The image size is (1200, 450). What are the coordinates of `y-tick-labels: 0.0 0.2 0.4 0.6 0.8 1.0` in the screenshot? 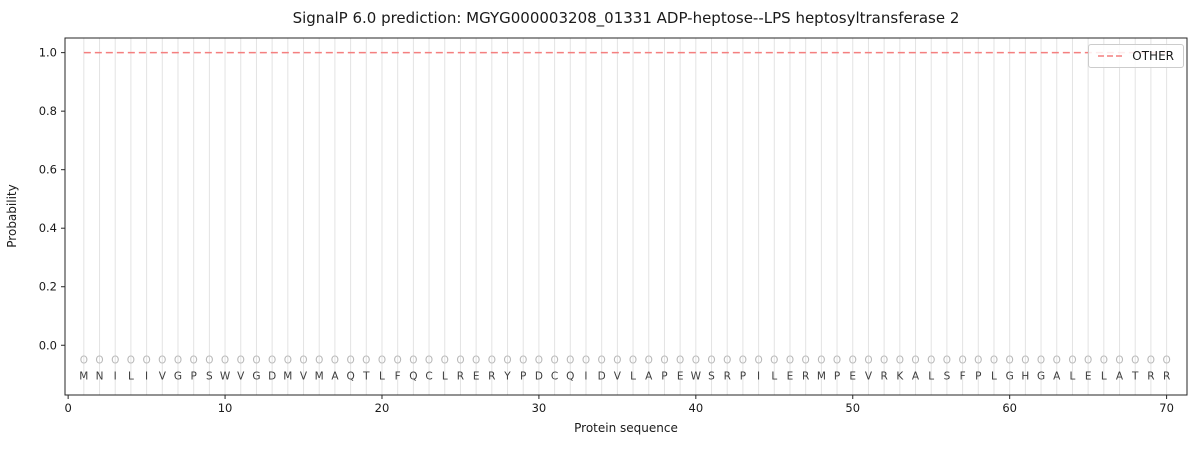 It's located at (52, 199).